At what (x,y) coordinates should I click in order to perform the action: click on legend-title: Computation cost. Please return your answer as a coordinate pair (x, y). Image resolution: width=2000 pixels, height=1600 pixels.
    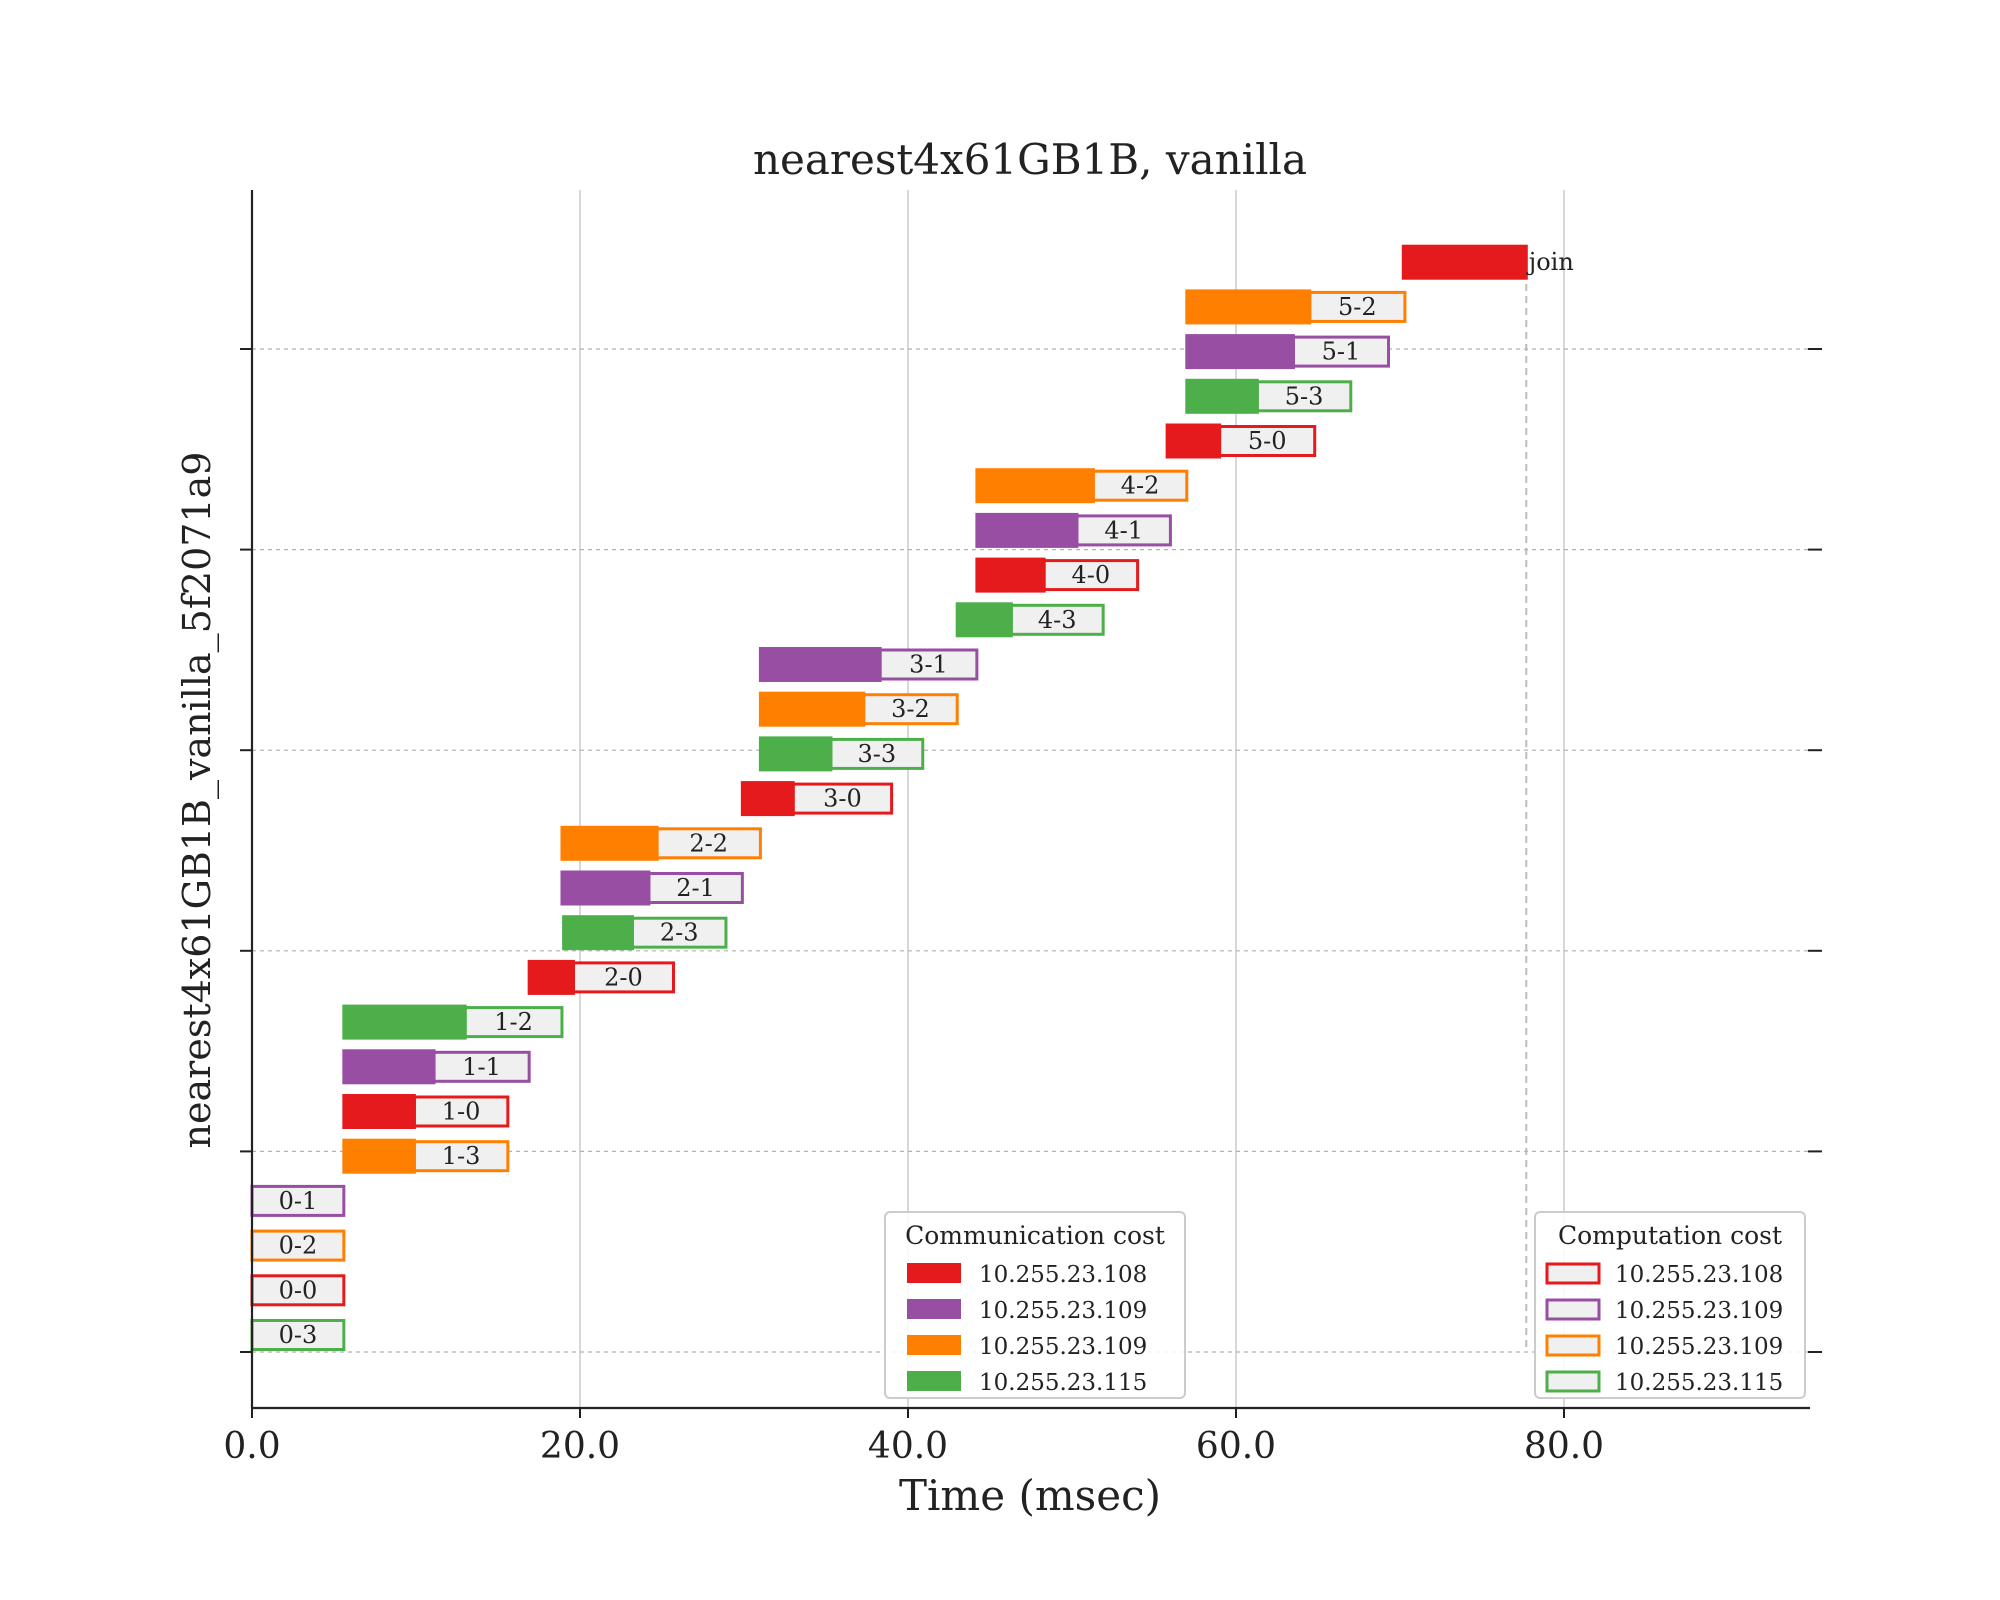
    Looking at the image, I should click on (1670, 1235).